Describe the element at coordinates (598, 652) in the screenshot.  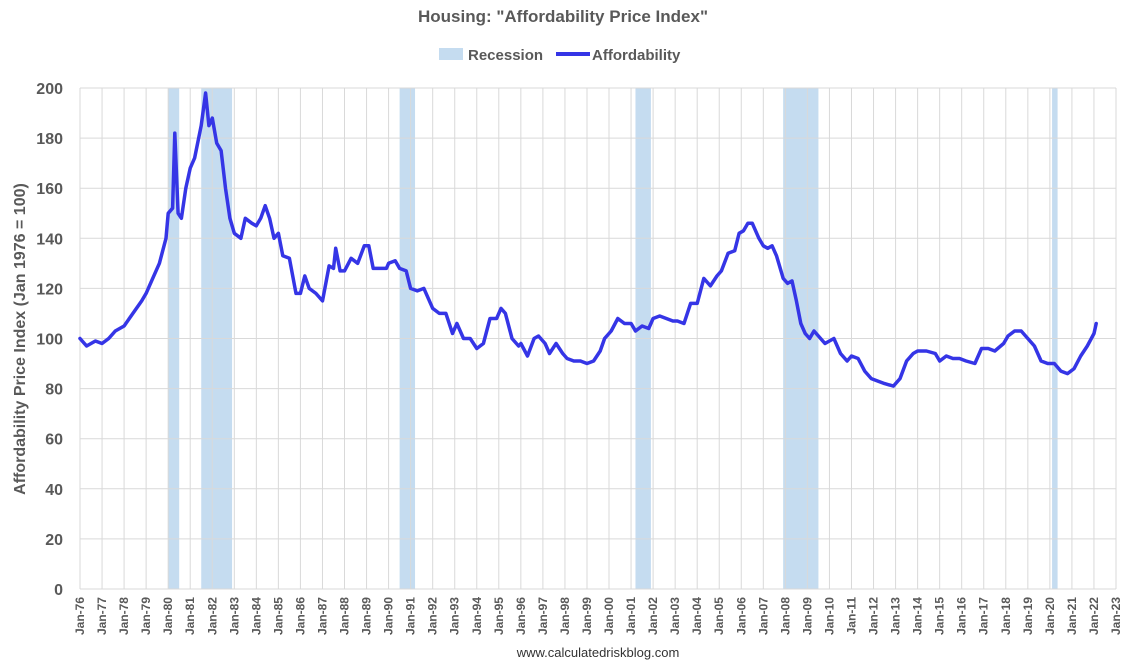
I see `source-credit: www.calculatedriskblog.com` at that location.